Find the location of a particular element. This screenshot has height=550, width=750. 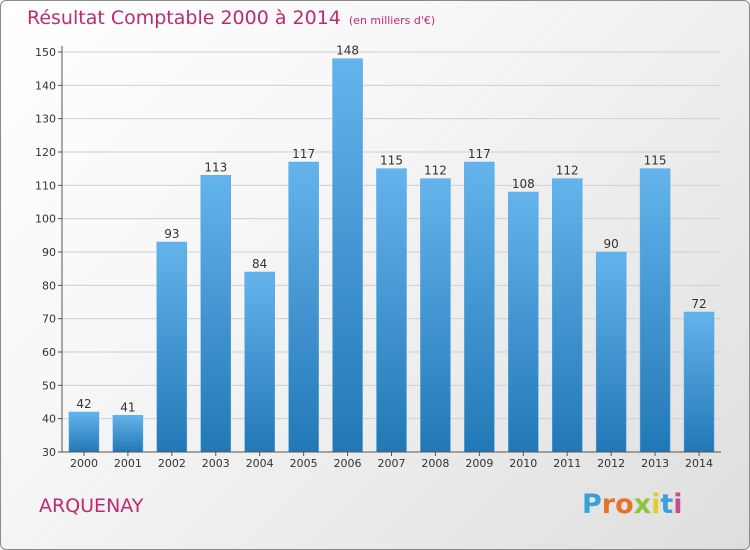

x-tick-label: 2001 is located at coordinates (128, 463).